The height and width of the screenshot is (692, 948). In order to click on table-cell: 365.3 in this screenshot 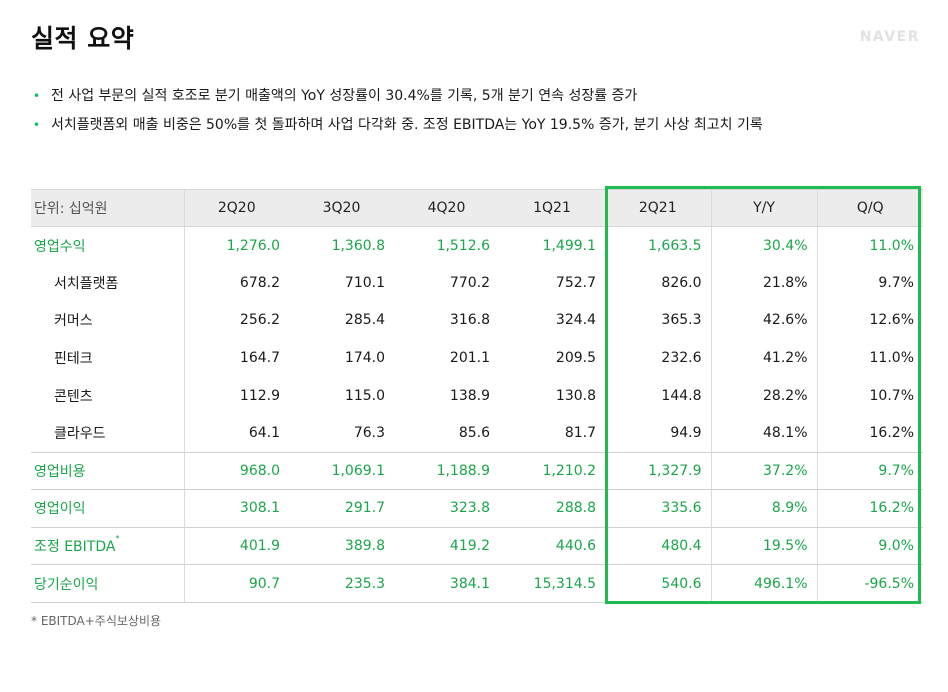, I will do `click(681, 320)`.